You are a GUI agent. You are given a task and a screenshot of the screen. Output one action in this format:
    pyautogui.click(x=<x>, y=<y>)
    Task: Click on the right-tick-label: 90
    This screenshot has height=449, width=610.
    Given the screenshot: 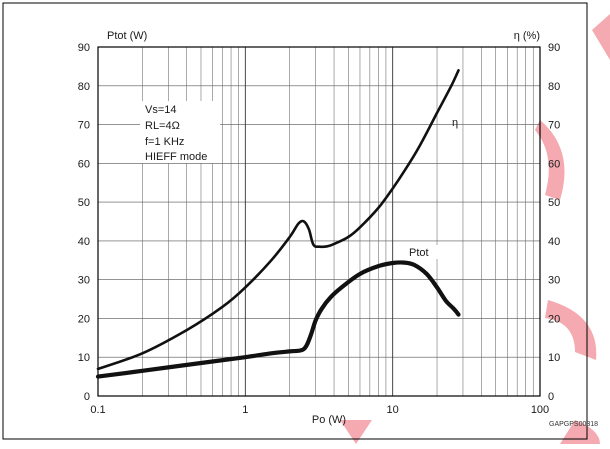 What is the action you would take?
    pyautogui.click(x=554, y=48)
    